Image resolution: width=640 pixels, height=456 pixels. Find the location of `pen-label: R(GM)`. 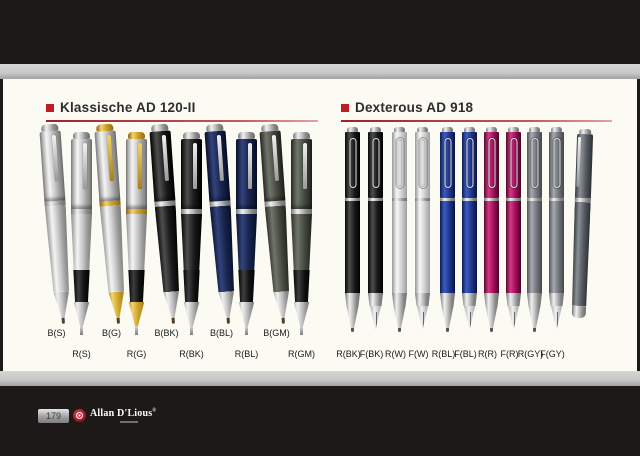

pen-label: R(GM) is located at coordinates (301, 354).